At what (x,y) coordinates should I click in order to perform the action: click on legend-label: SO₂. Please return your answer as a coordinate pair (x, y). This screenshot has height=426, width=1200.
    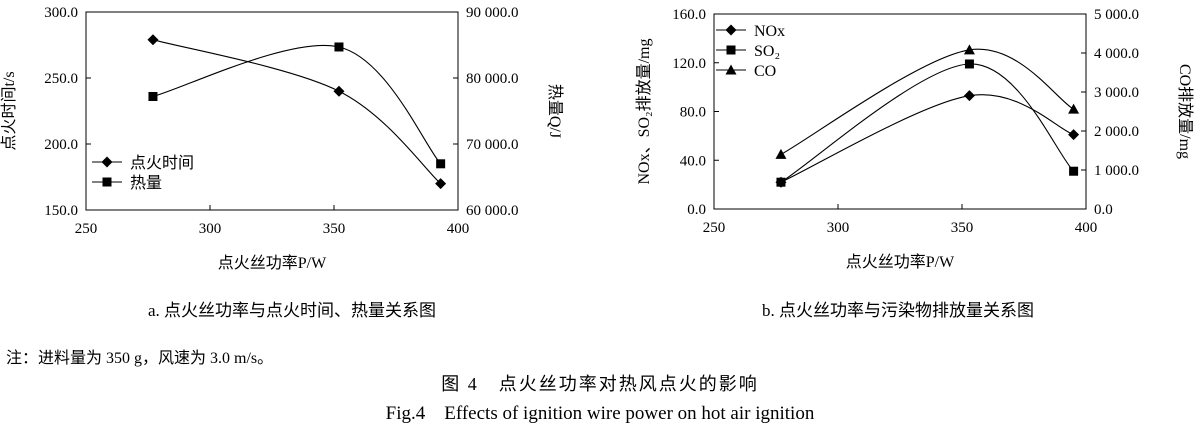
    Looking at the image, I should click on (767, 51).